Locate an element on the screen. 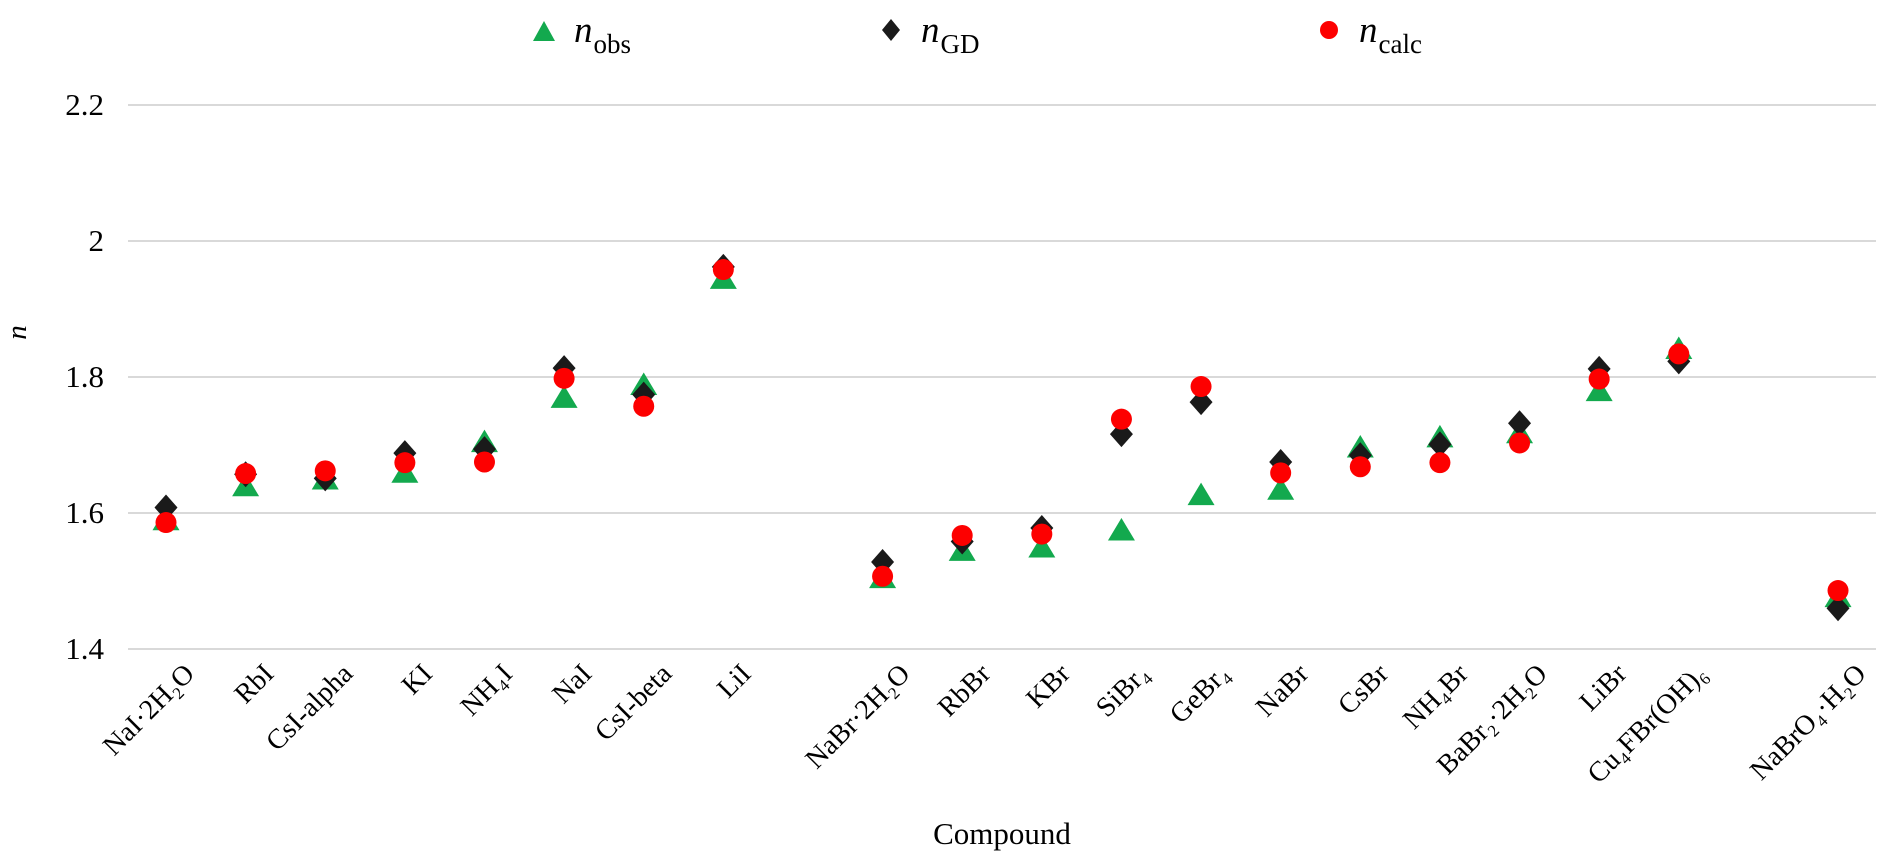 The image size is (1892, 868). marker-n_calc-BaBr₂·2H₂O is located at coordinates (1520, 443).